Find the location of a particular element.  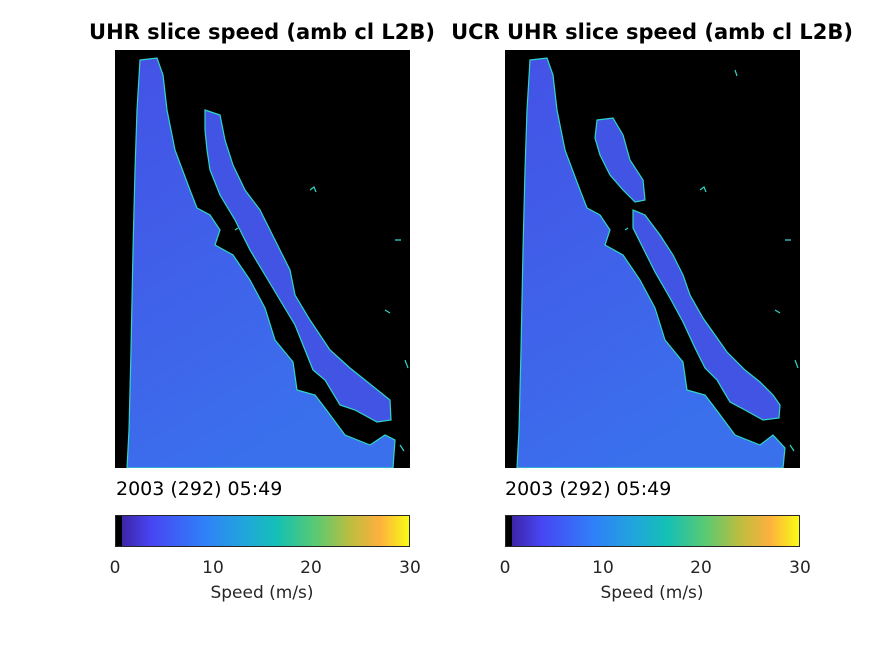

right-plot-title: UCR UHR slice speed (amb cl L2B) is located at coordinates (652, 32).